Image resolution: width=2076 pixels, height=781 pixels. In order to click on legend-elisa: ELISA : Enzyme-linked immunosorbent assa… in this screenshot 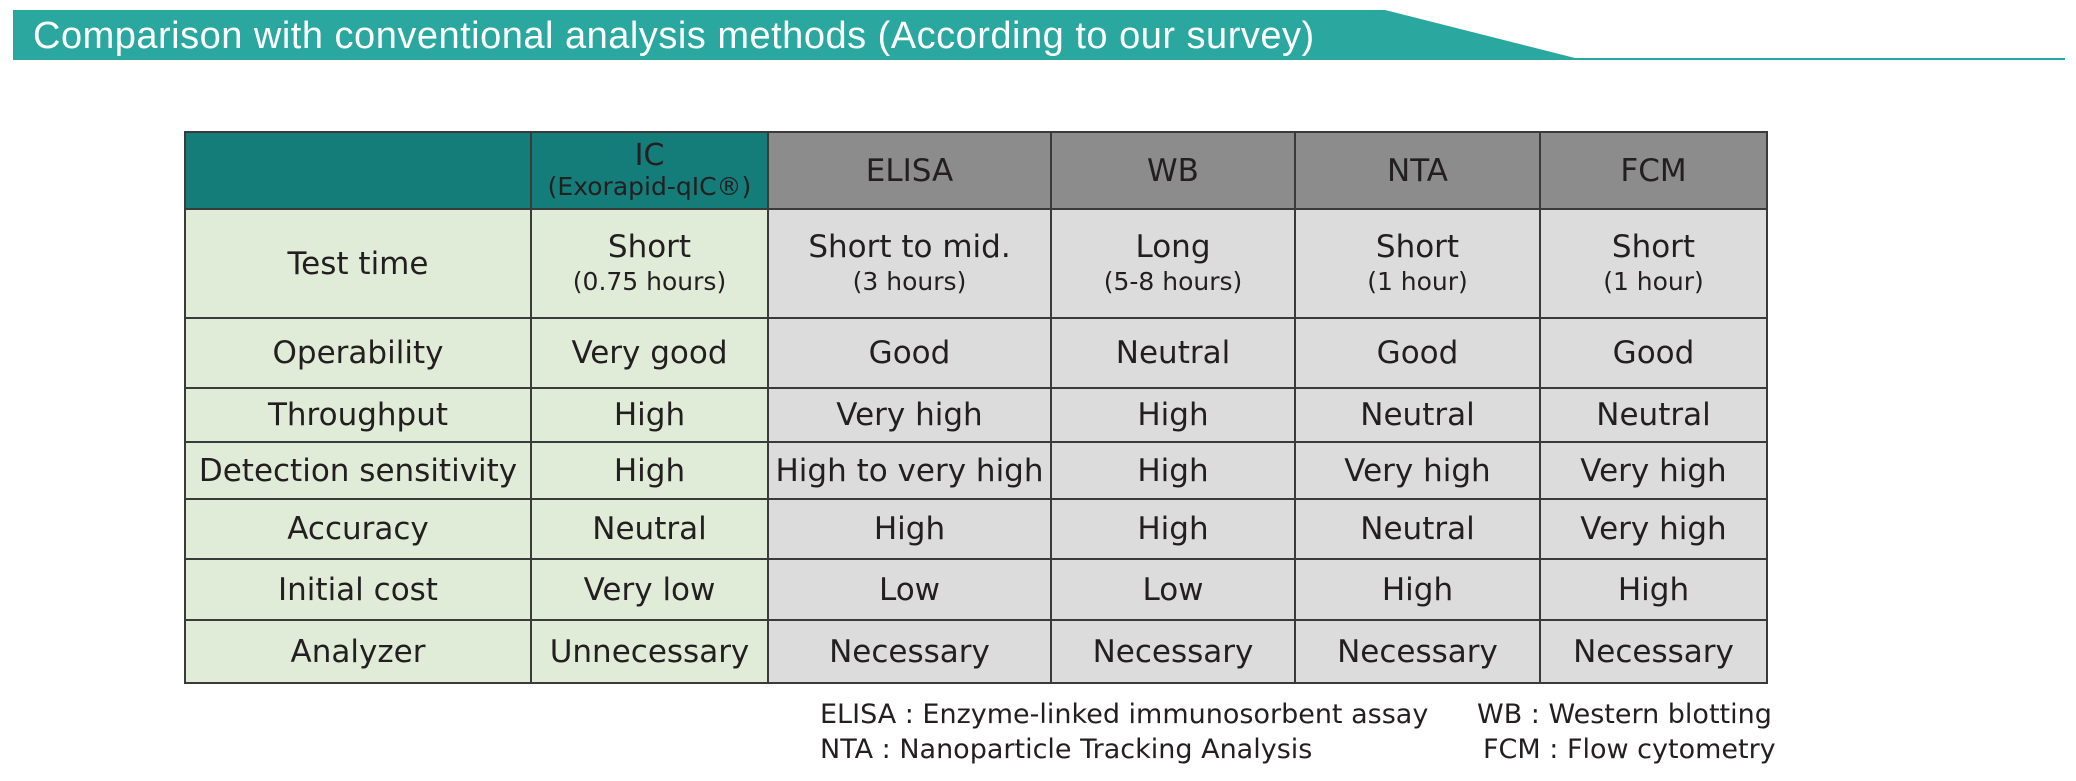, I will do `click(1124, 714)`.